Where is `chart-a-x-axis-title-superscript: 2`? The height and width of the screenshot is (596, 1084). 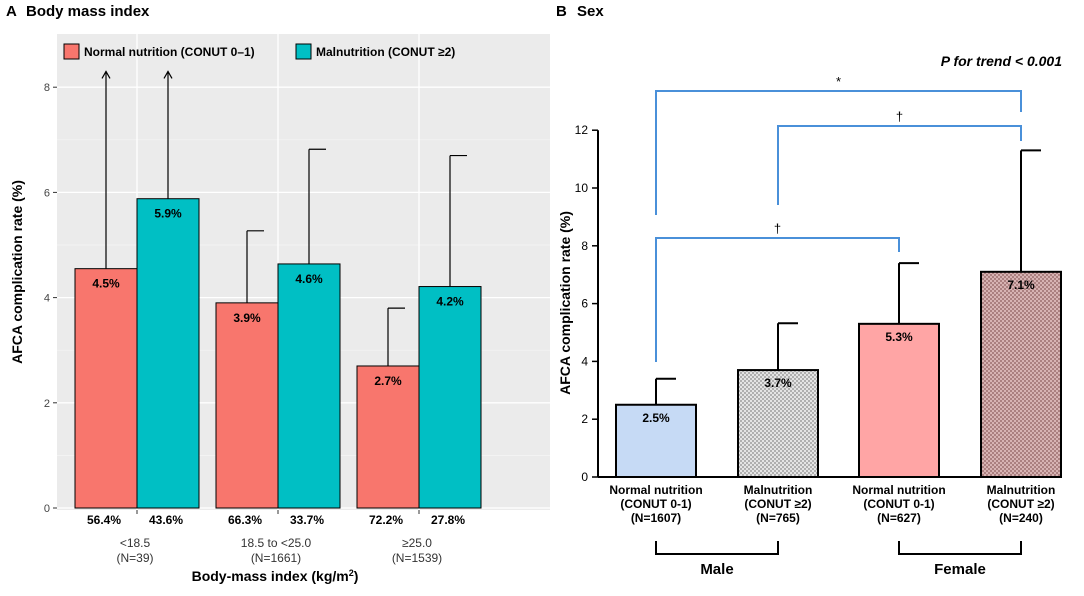
chart-a-x-axis-title-superscript: 2 is located at coordinates (351, 573).